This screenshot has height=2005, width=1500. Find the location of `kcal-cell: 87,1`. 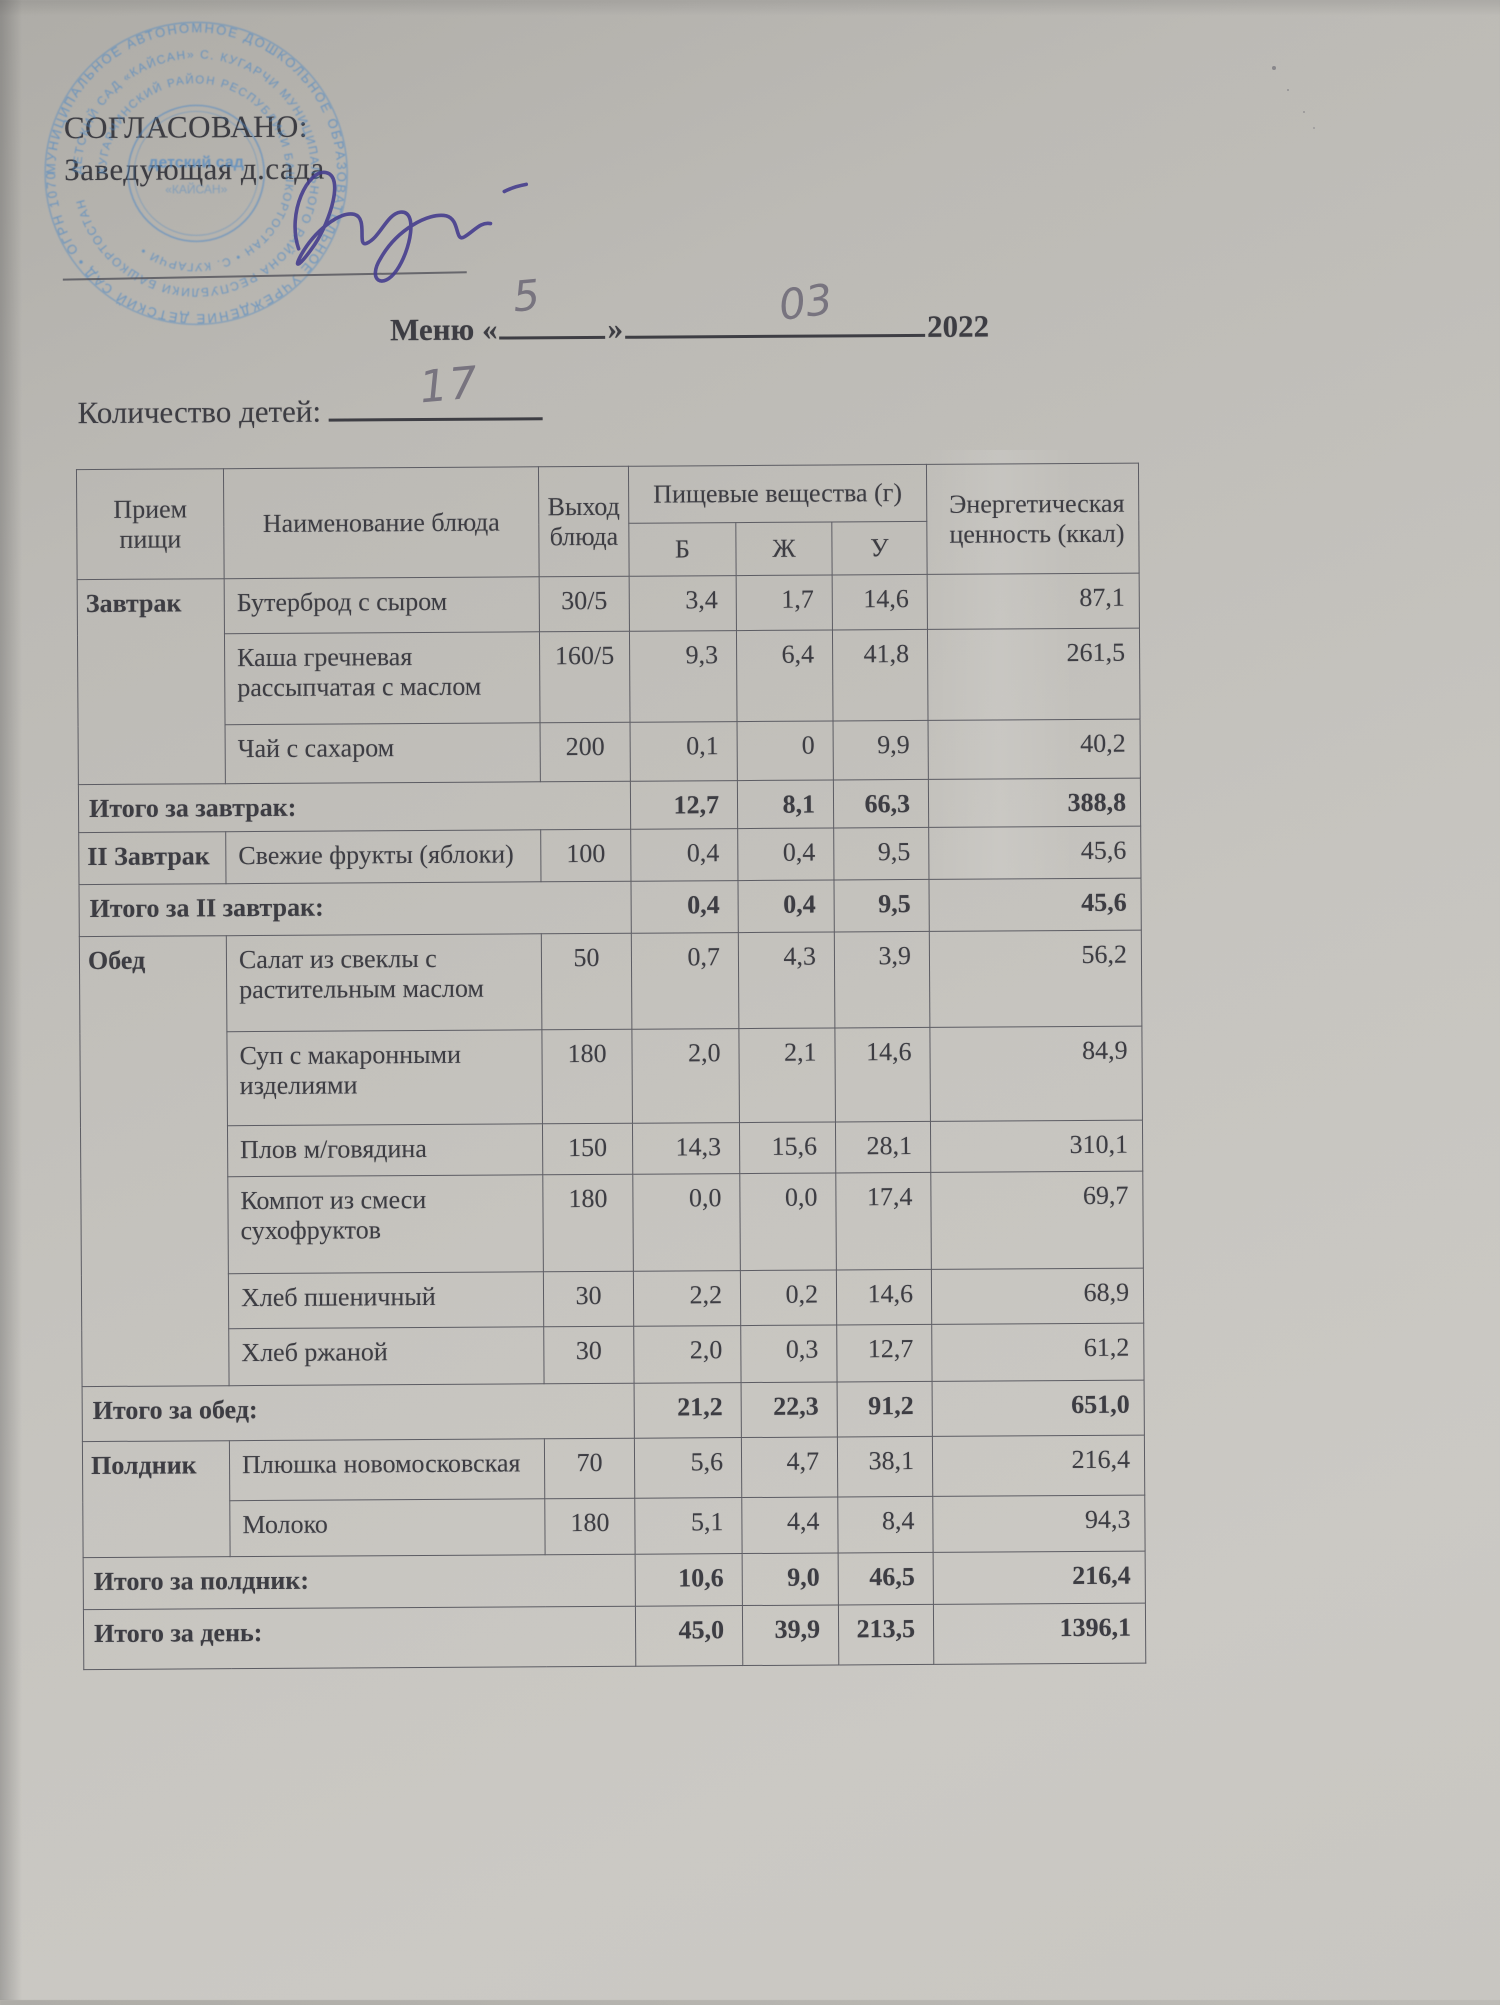

kcal-cell: 87,1 is located at coordinates (1033, 601).